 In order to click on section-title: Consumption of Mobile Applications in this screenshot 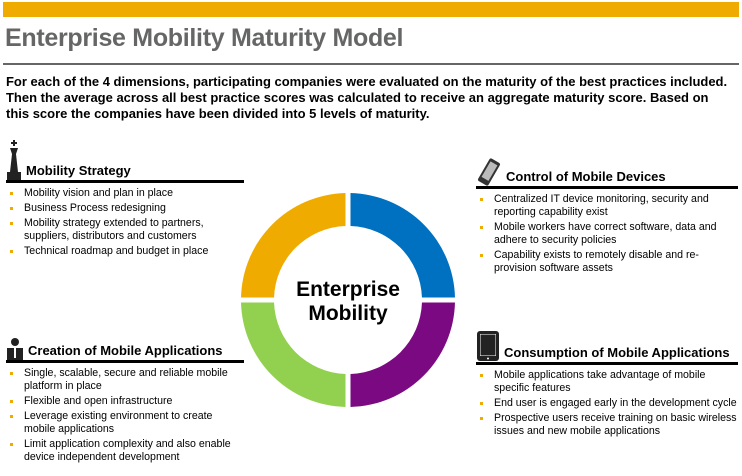, I will do `click(617, 352)`.